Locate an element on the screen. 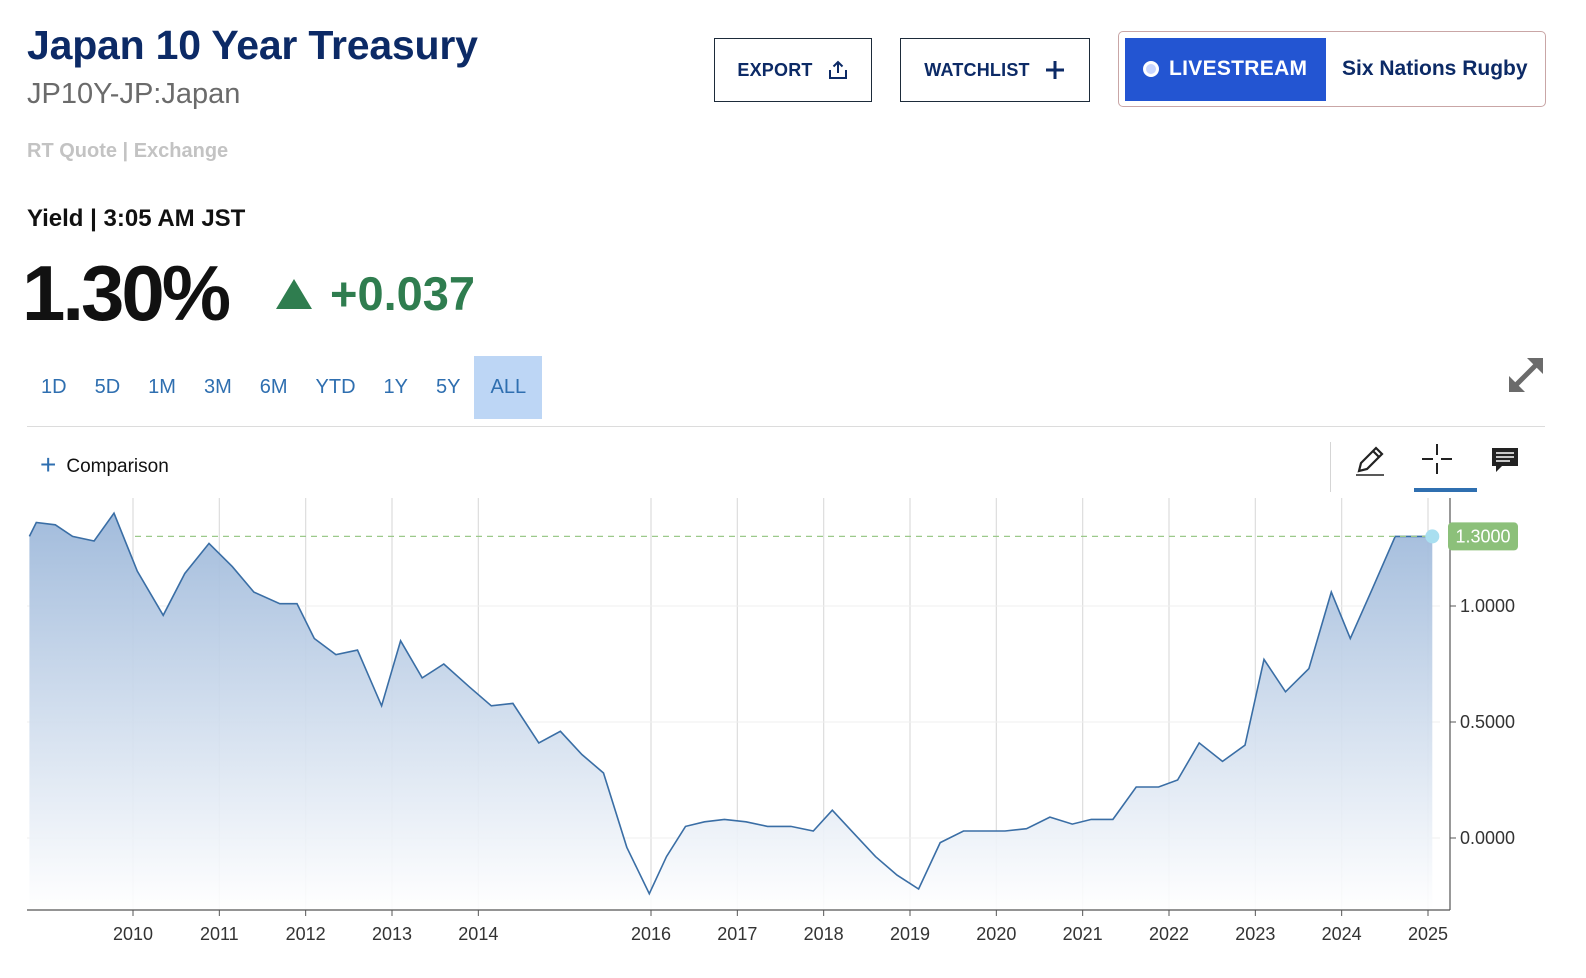 This screenshot has width=1586, height=978. x-tick-label: 2018 is located at coordinates (824, 934).